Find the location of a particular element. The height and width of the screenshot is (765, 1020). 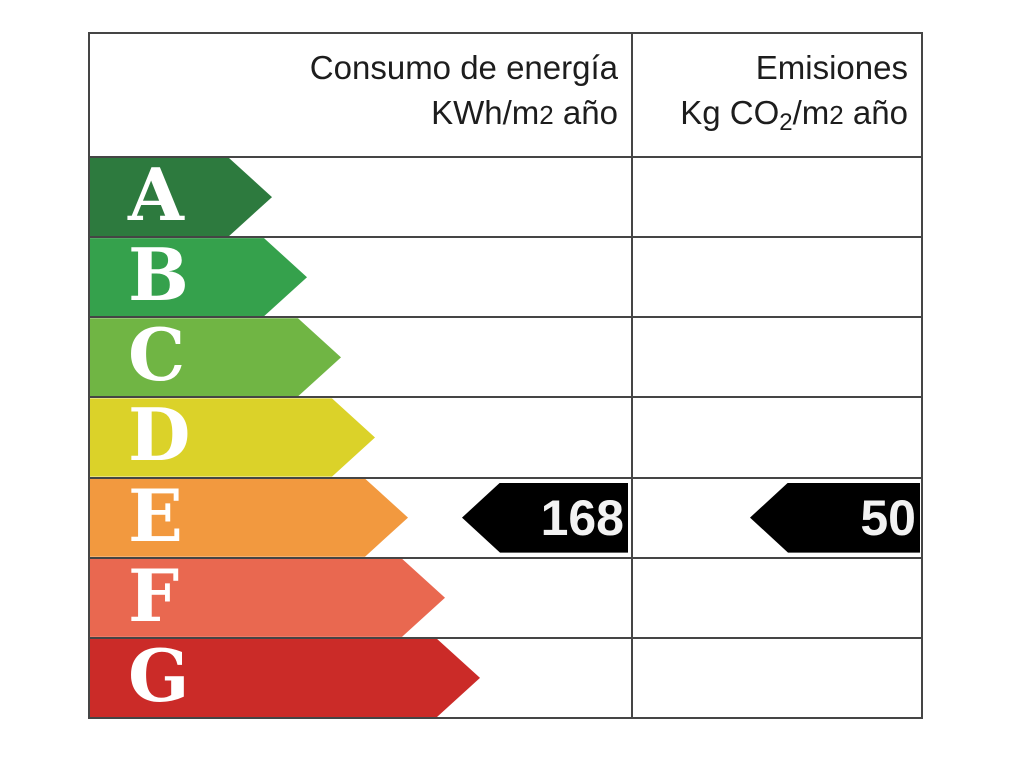

energy-unit-exponent: 2 is located at coordinates (546, 115).